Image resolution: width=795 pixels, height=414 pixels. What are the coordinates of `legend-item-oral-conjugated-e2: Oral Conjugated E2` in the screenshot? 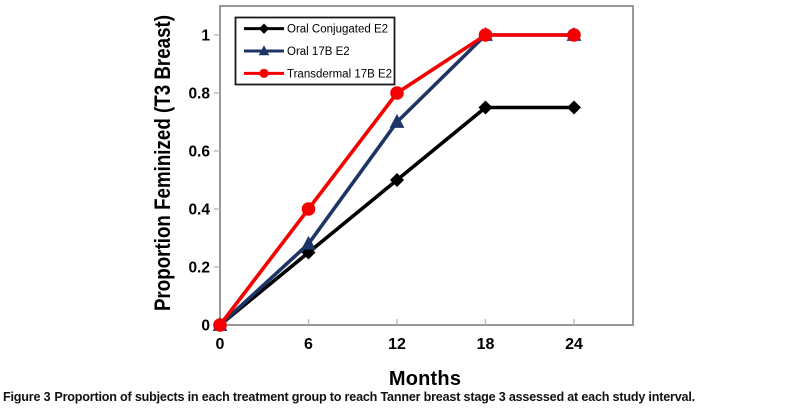 It's located at (316, 29).